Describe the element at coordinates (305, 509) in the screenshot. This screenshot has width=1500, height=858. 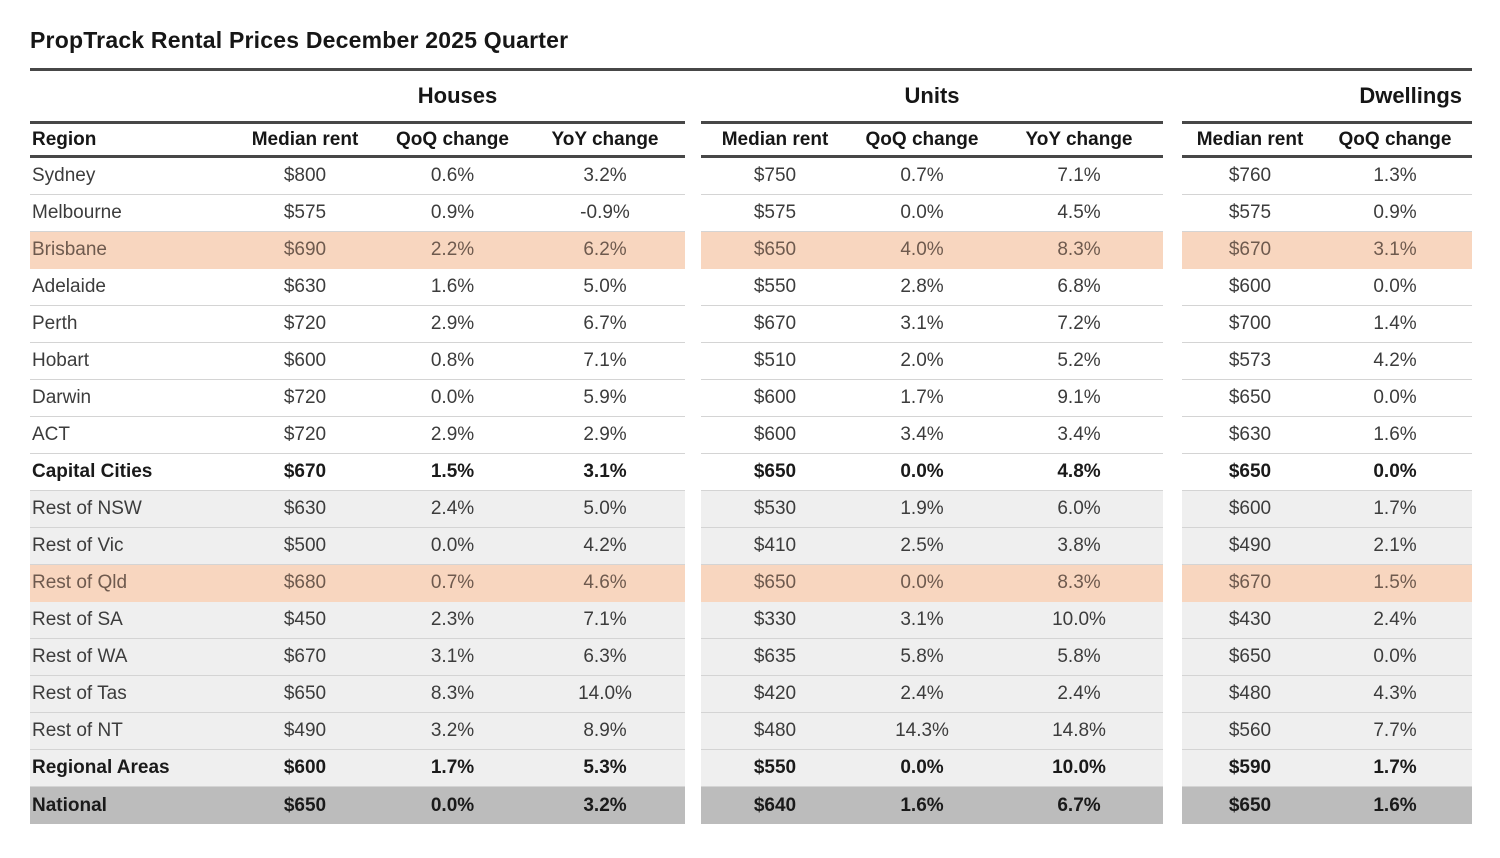
I see `houses-median-rent-cell: $630` at that location.